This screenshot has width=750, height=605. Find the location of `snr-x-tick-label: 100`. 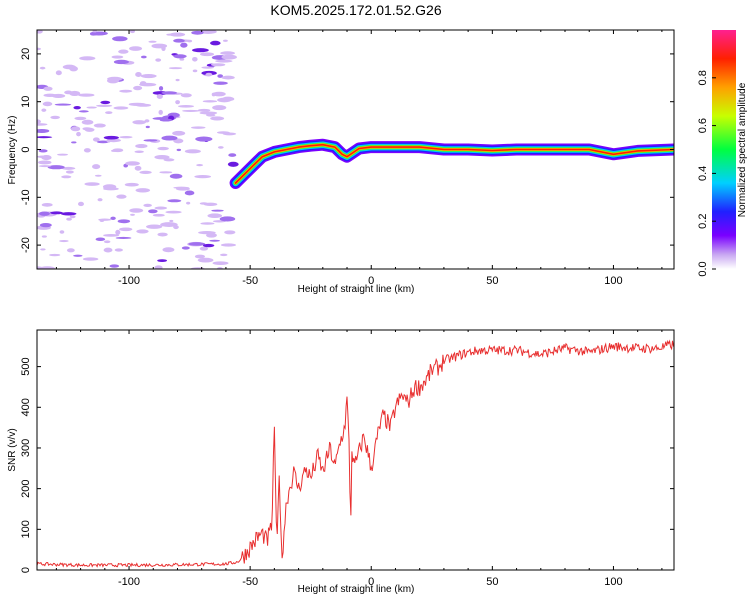

snr-x-tick-label: 100 is located at coordinates (613, 582).